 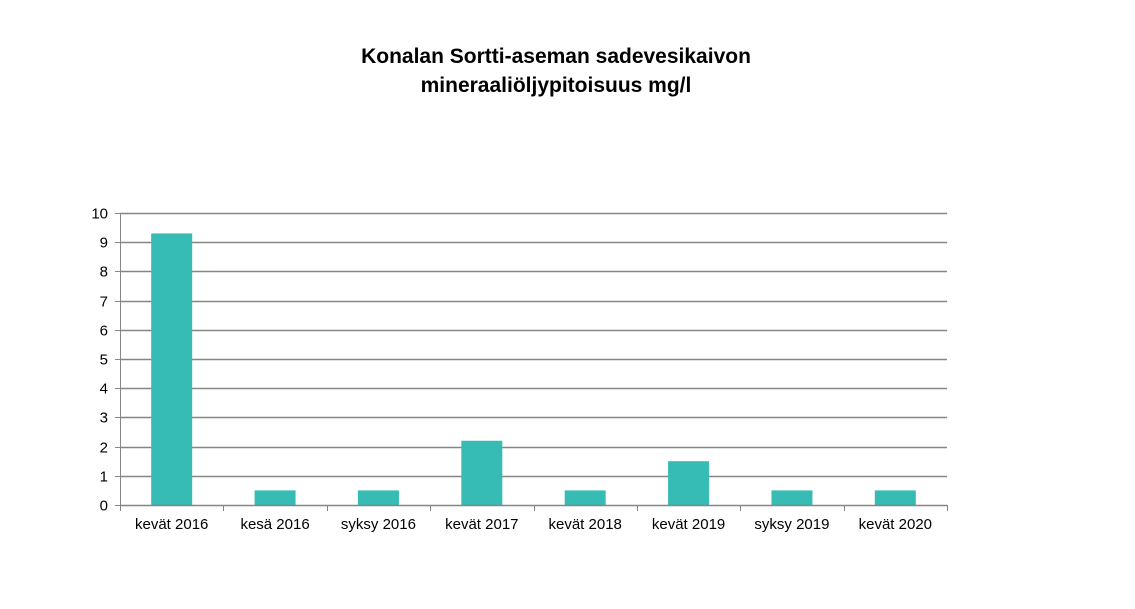 What do you see at coordinates (556, 85) in the screenshot?
I see `chart-title-line-2: mineraaliöljypitoisuus mg/l` at bounding box center [556, 85].